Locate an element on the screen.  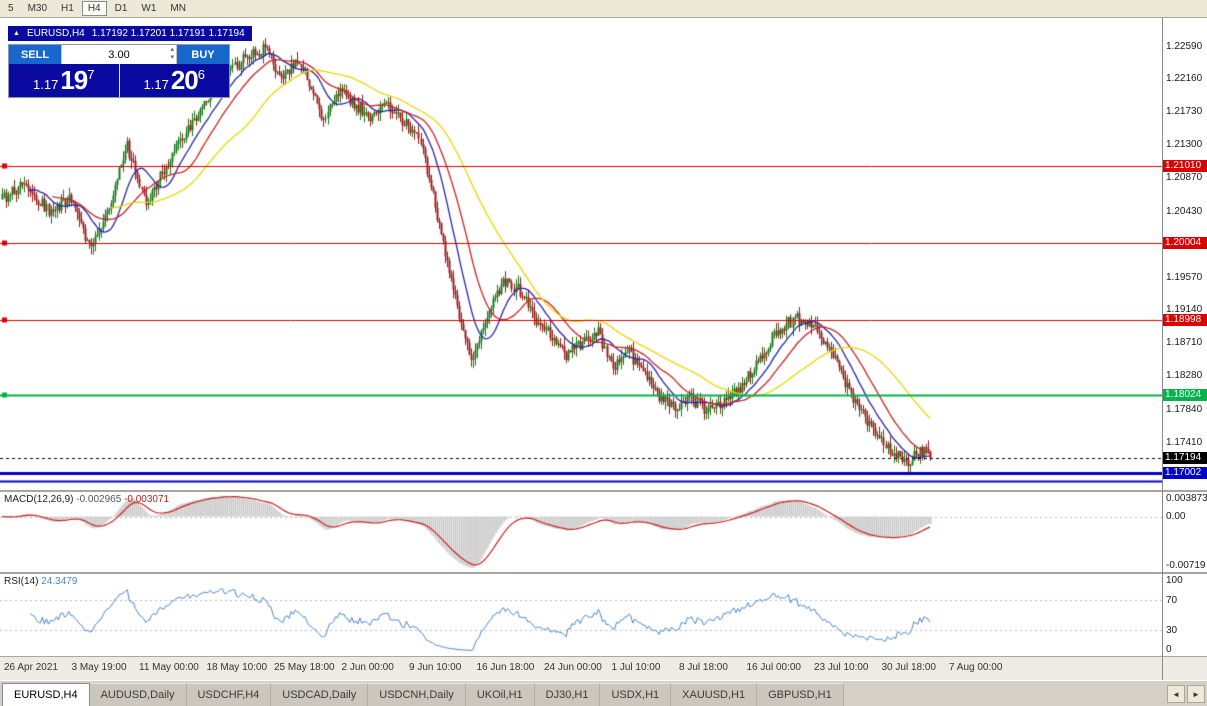
level-price-label: 1.21010 is located at coordinates (1185, 166).